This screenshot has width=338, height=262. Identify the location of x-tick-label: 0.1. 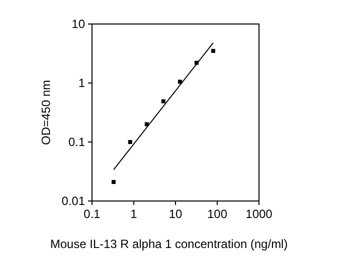
(92, 214).